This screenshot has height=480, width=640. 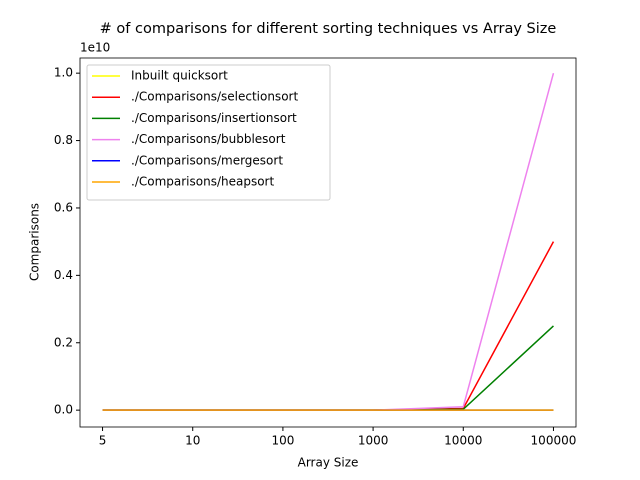 What do you see at coordinates (63, 207) in the screenshot?
I see `y-tick-label: 0.6` at bounding box center [63, 207].